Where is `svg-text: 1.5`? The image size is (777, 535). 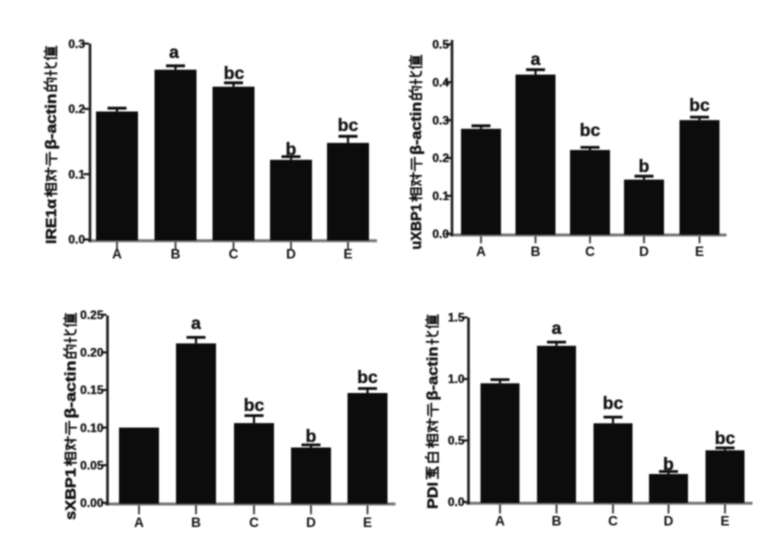
svg-text: 1.5 is located at coordinates (456, 318).